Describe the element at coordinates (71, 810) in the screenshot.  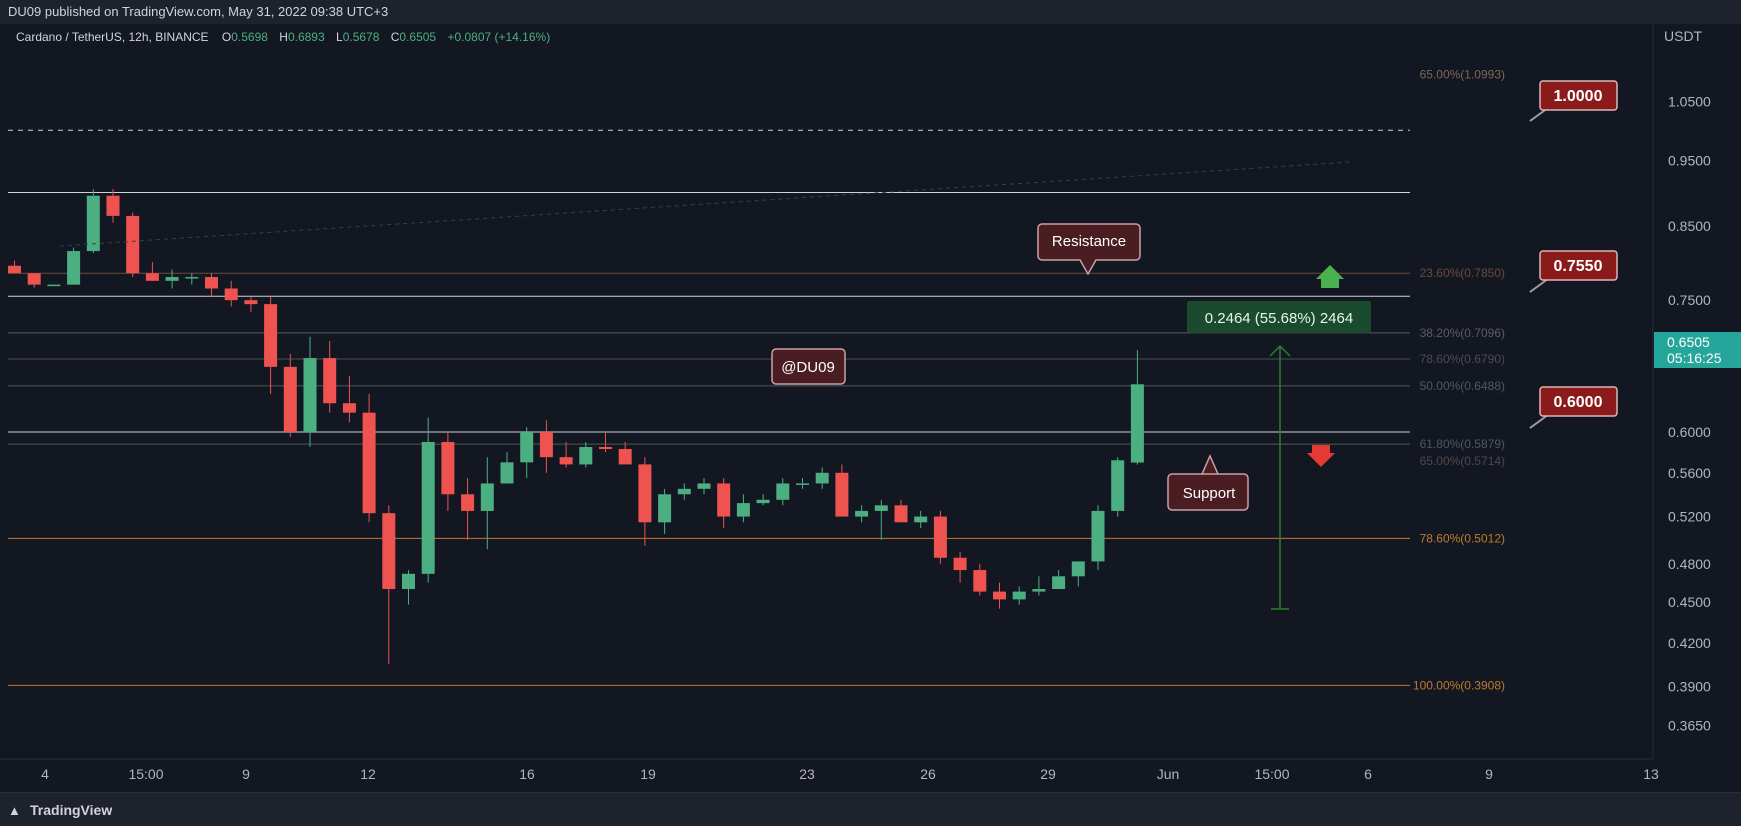
I see `brand-text: TradingView` at that location.